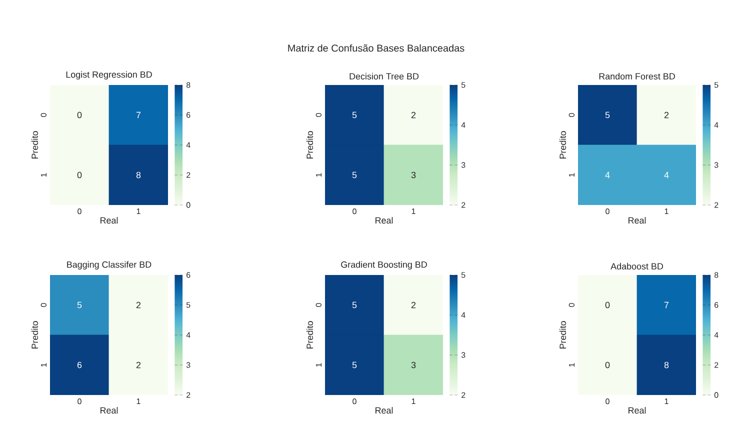  I want to click on chart-title: Bagging Classifer BD, so click(109, 265).